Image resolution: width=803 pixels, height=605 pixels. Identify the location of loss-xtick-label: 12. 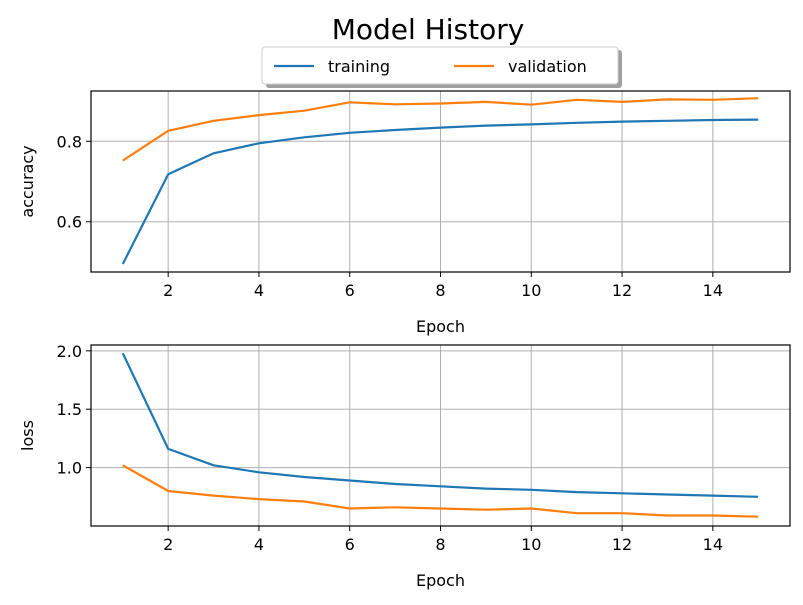
(622, 544).